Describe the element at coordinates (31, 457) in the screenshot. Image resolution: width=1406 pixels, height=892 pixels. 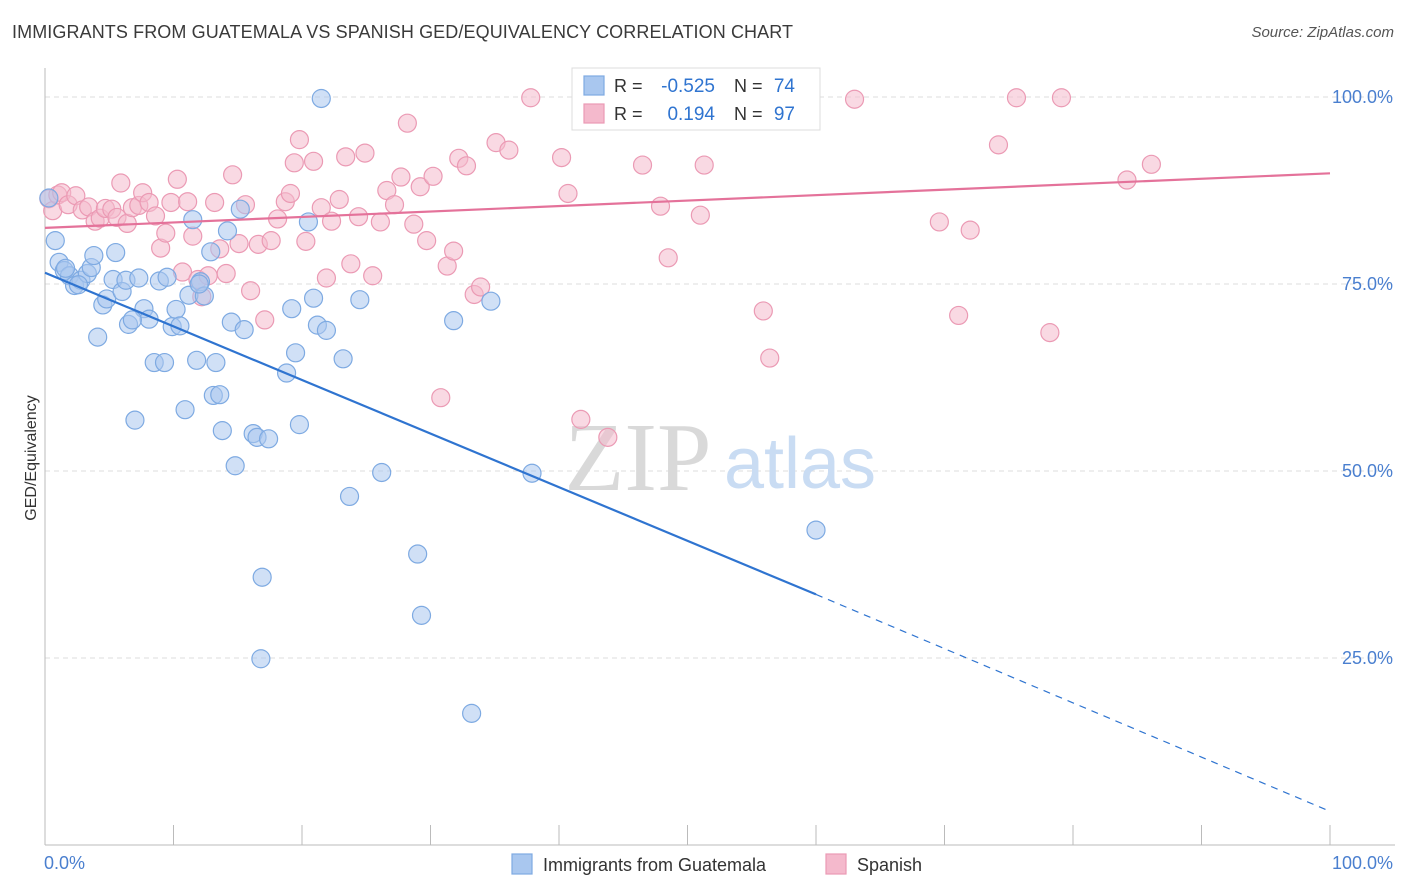
I see `y-axis-label: GED/Equivalency` at that location.